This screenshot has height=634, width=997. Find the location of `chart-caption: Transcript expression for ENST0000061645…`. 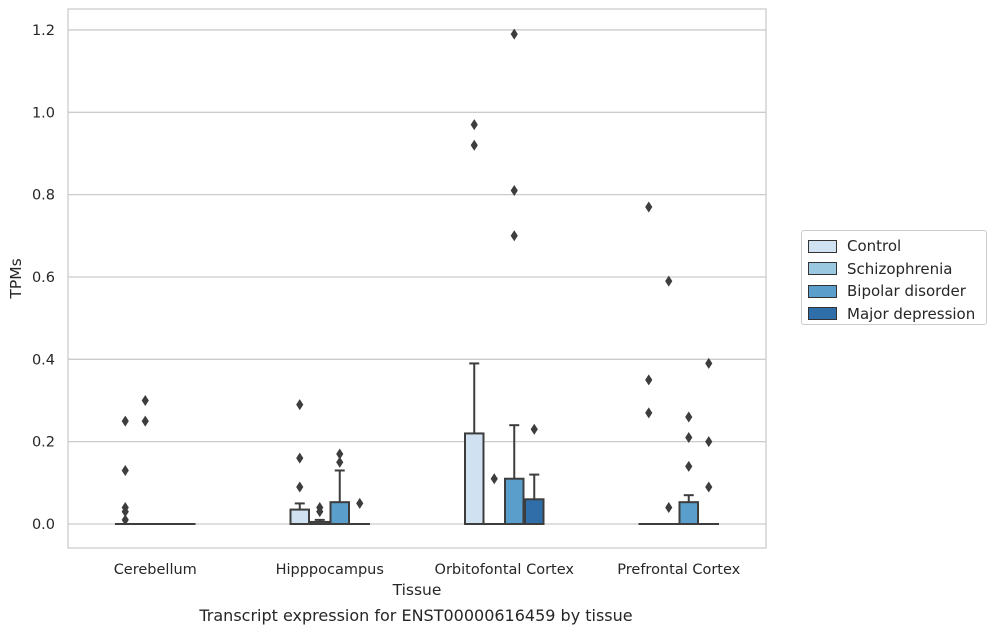

chart-caption: Transcript expression for ENST0000061645… is located at coordinates (416, 615).